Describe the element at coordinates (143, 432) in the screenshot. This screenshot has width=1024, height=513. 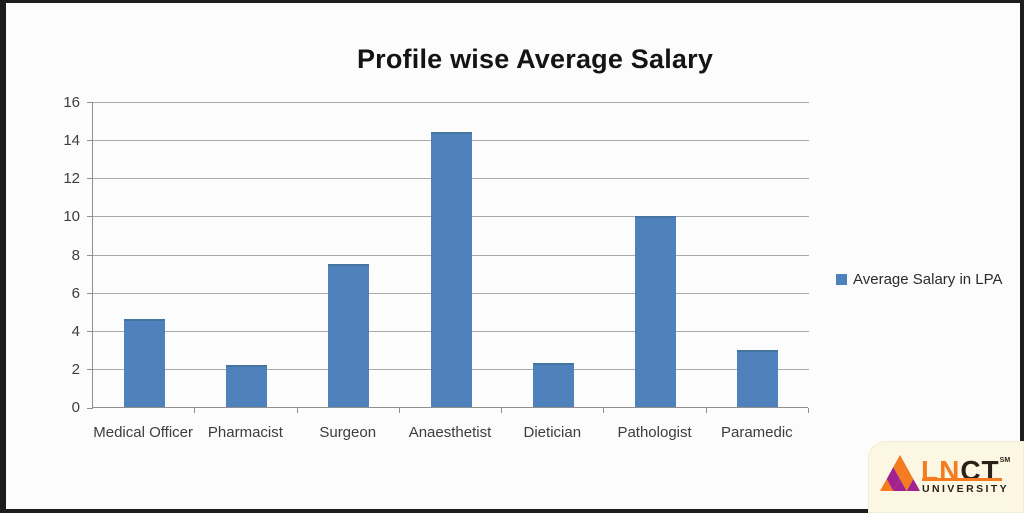
I see `x-category-label: Medical Officer` at that location.